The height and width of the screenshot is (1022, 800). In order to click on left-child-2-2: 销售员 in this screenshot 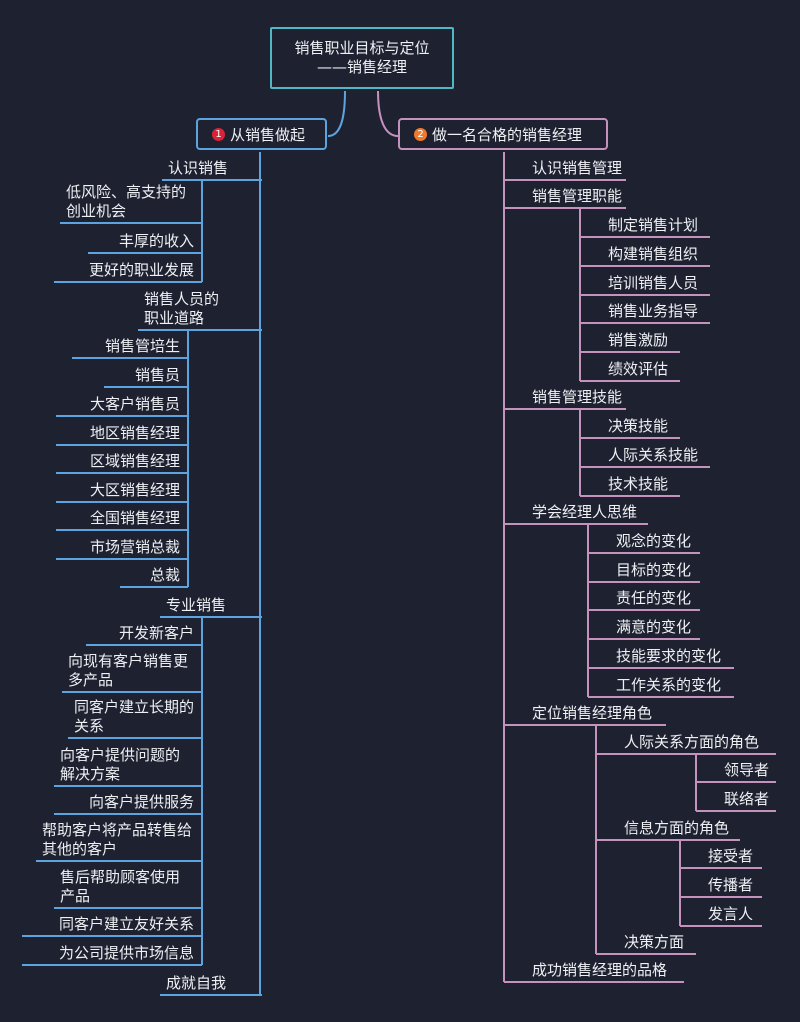, I will do `click(157, 375)`.